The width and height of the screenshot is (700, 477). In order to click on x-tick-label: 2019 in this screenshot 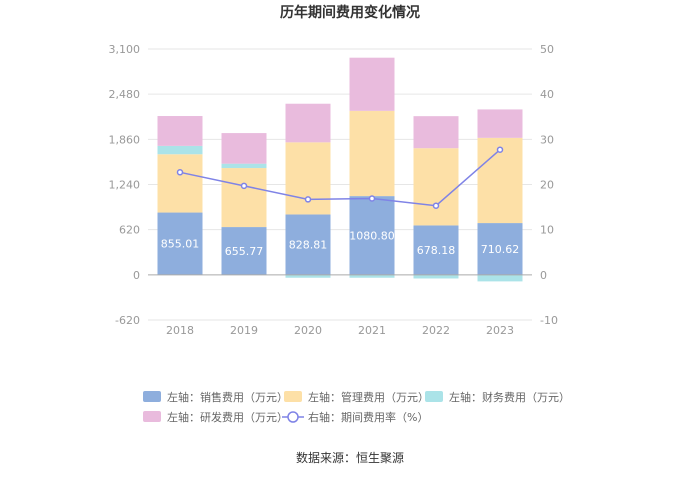, I will do `click(244, 330)`.